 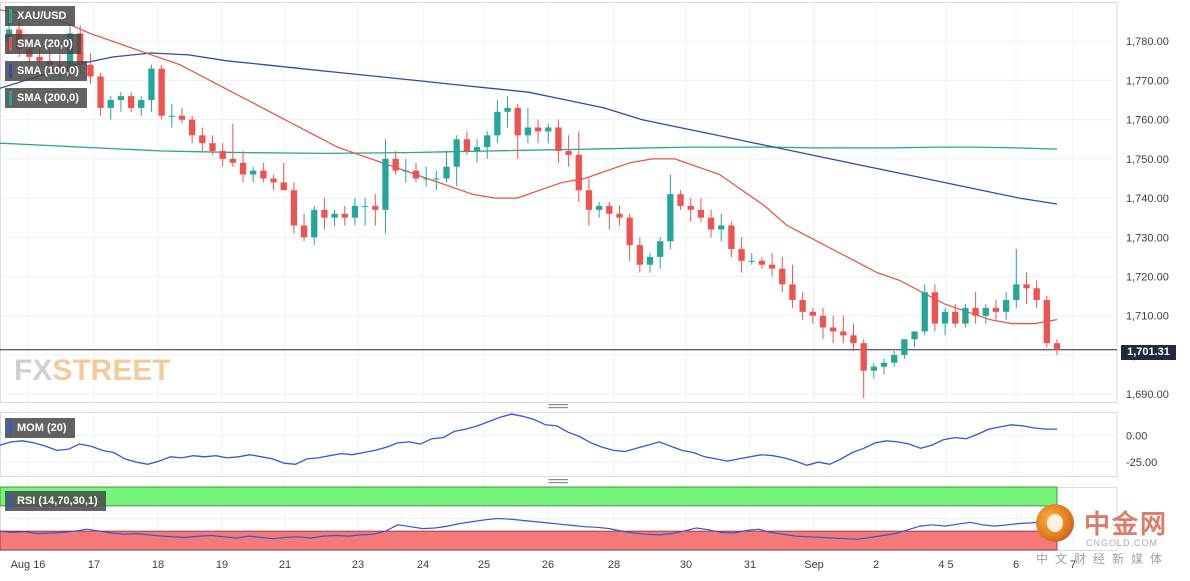 What do you see at coordinates (28, 565) in the screenshot?
I see `x-tick-label: Aug 16` at bounding box center [28, 565].